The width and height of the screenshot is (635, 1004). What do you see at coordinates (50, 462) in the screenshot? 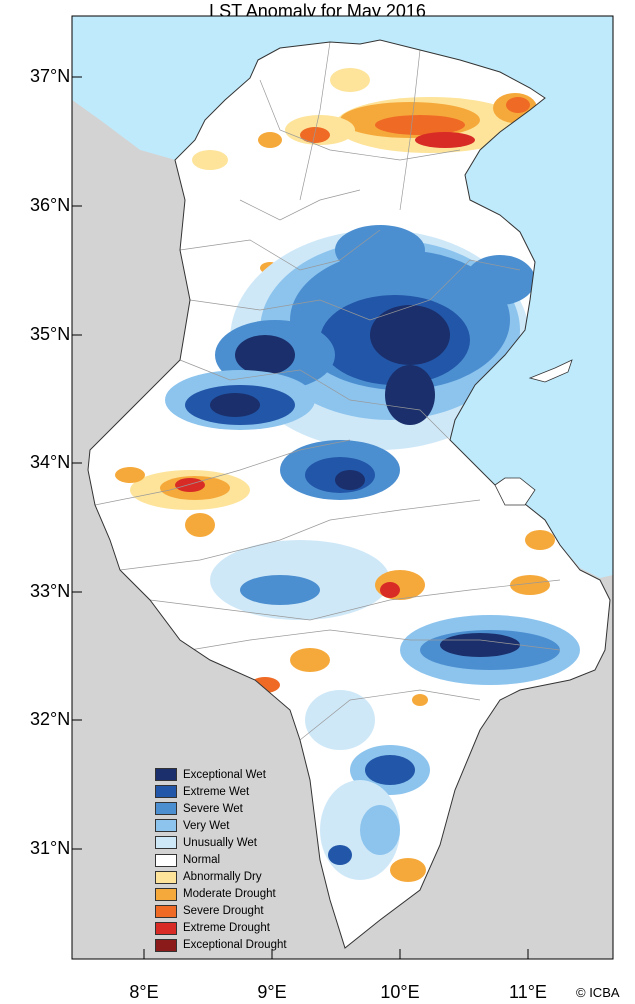
I see `lat-label-34: 34°N` at bounding box center [50, 462].